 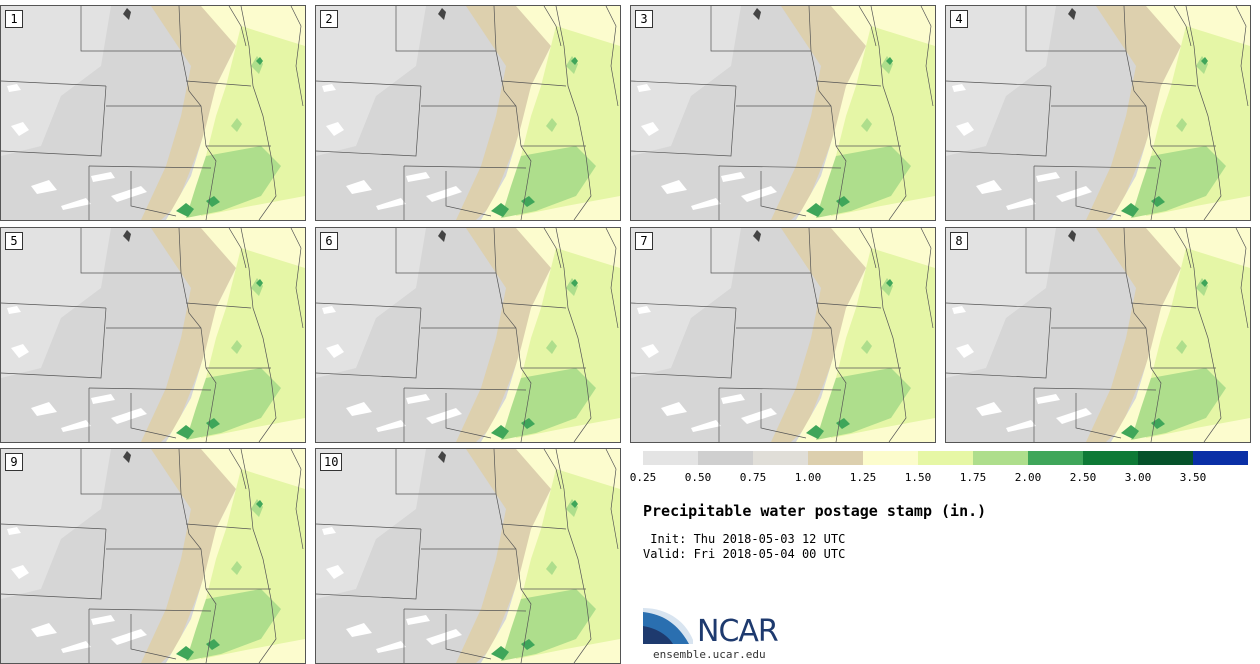 I want to click on colorbar, so click(x=945, y=458).